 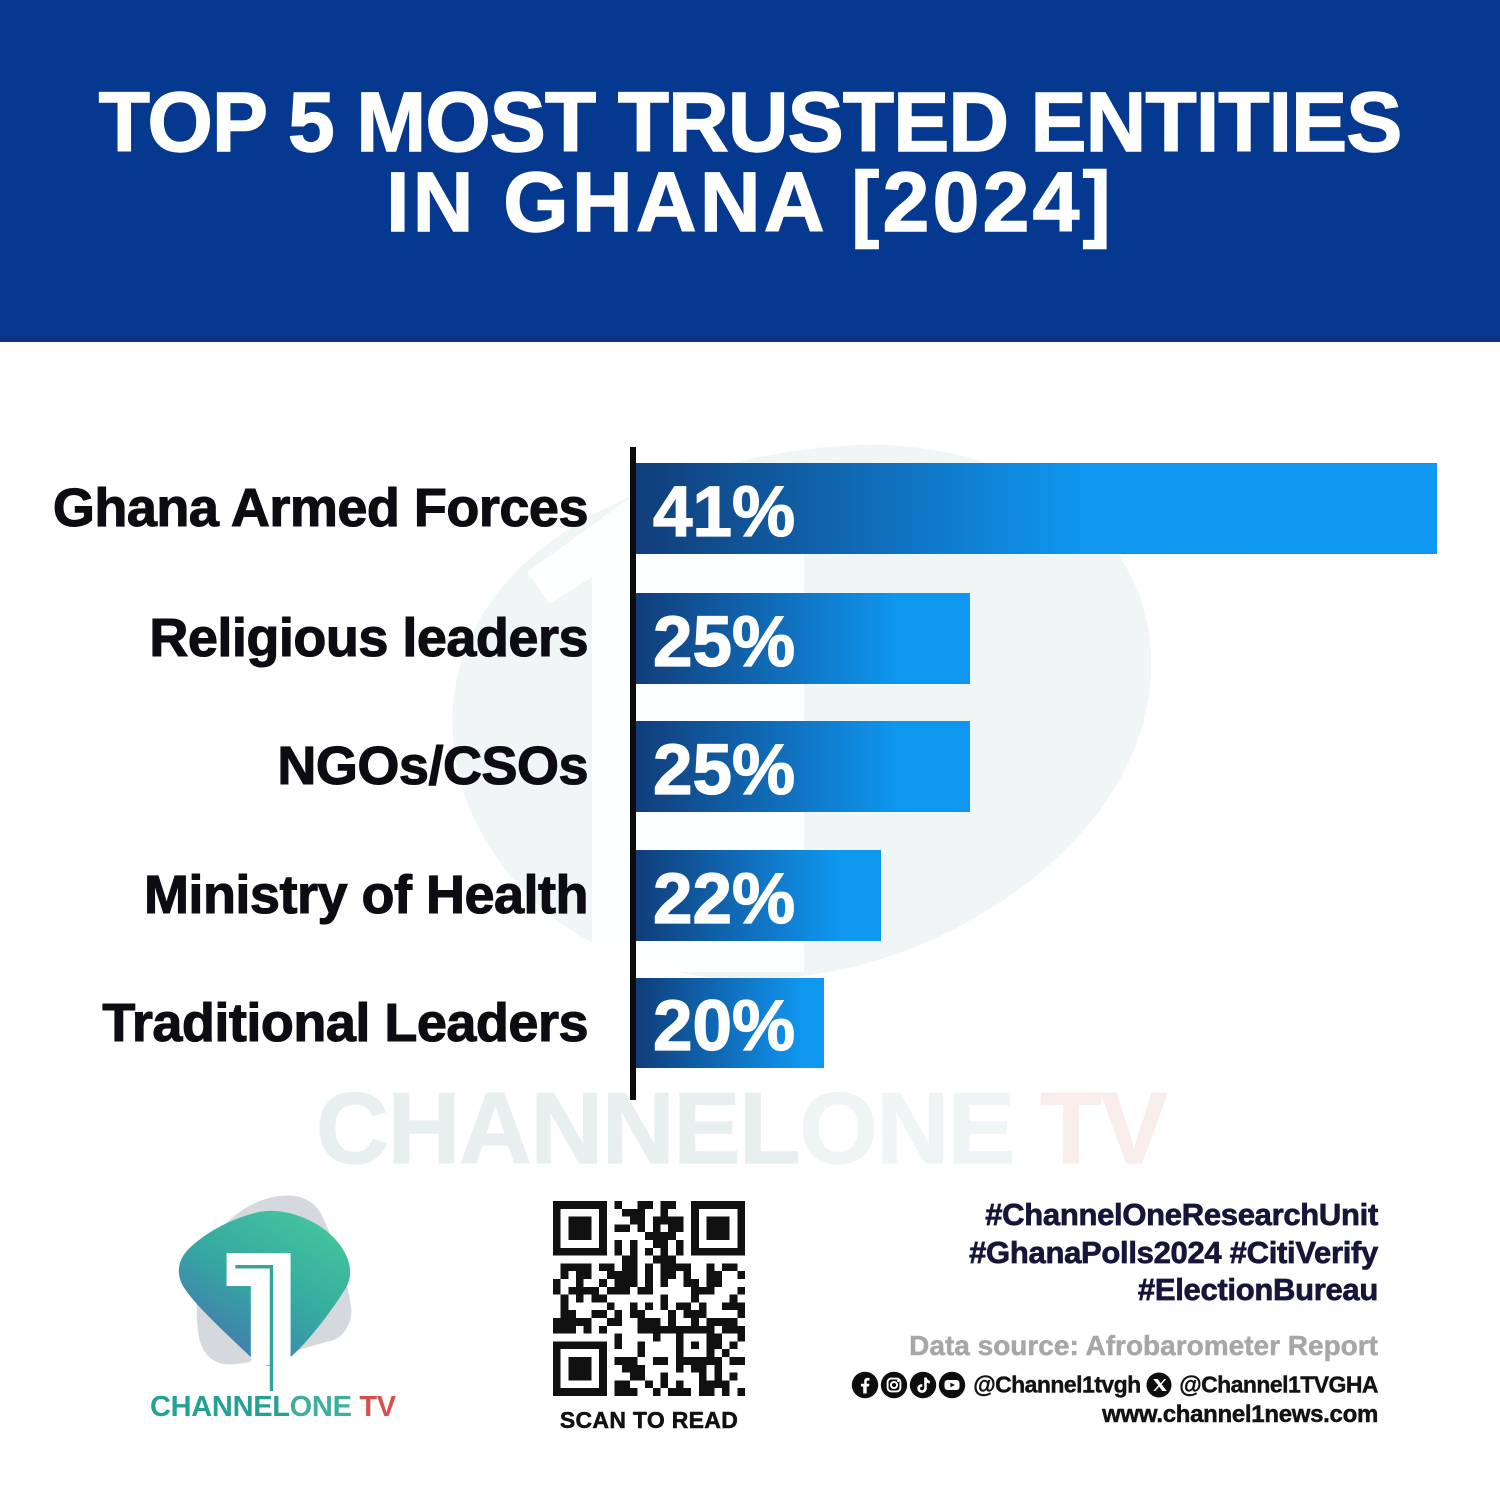 I want to click on svg-text: CHANNELONE TV, so click(x=273, y=1407).